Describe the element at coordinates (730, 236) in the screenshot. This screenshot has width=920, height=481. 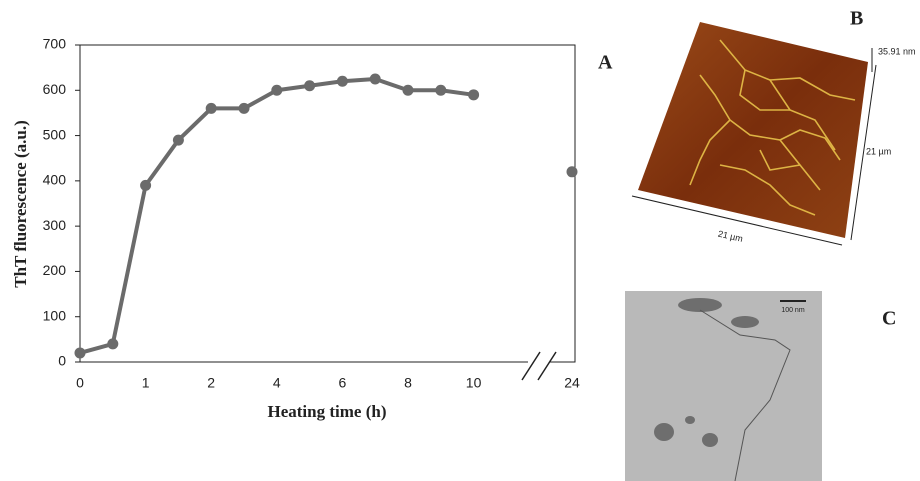
I see `afm-front-label: 21 µm` at that location.